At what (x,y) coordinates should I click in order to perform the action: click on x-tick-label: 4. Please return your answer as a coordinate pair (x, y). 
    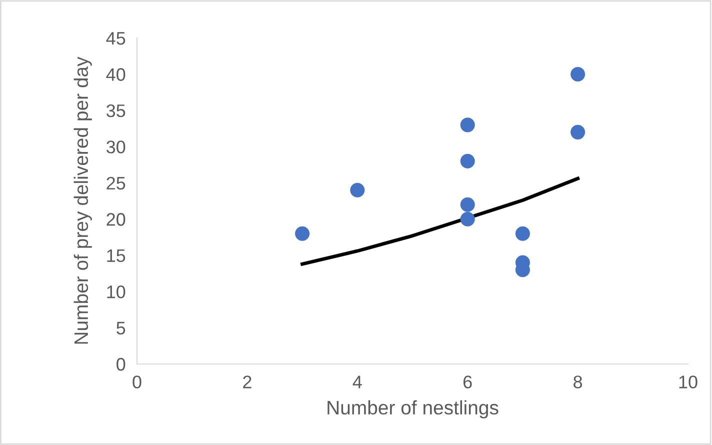
    Looking at the image, I should click on (357, 382).